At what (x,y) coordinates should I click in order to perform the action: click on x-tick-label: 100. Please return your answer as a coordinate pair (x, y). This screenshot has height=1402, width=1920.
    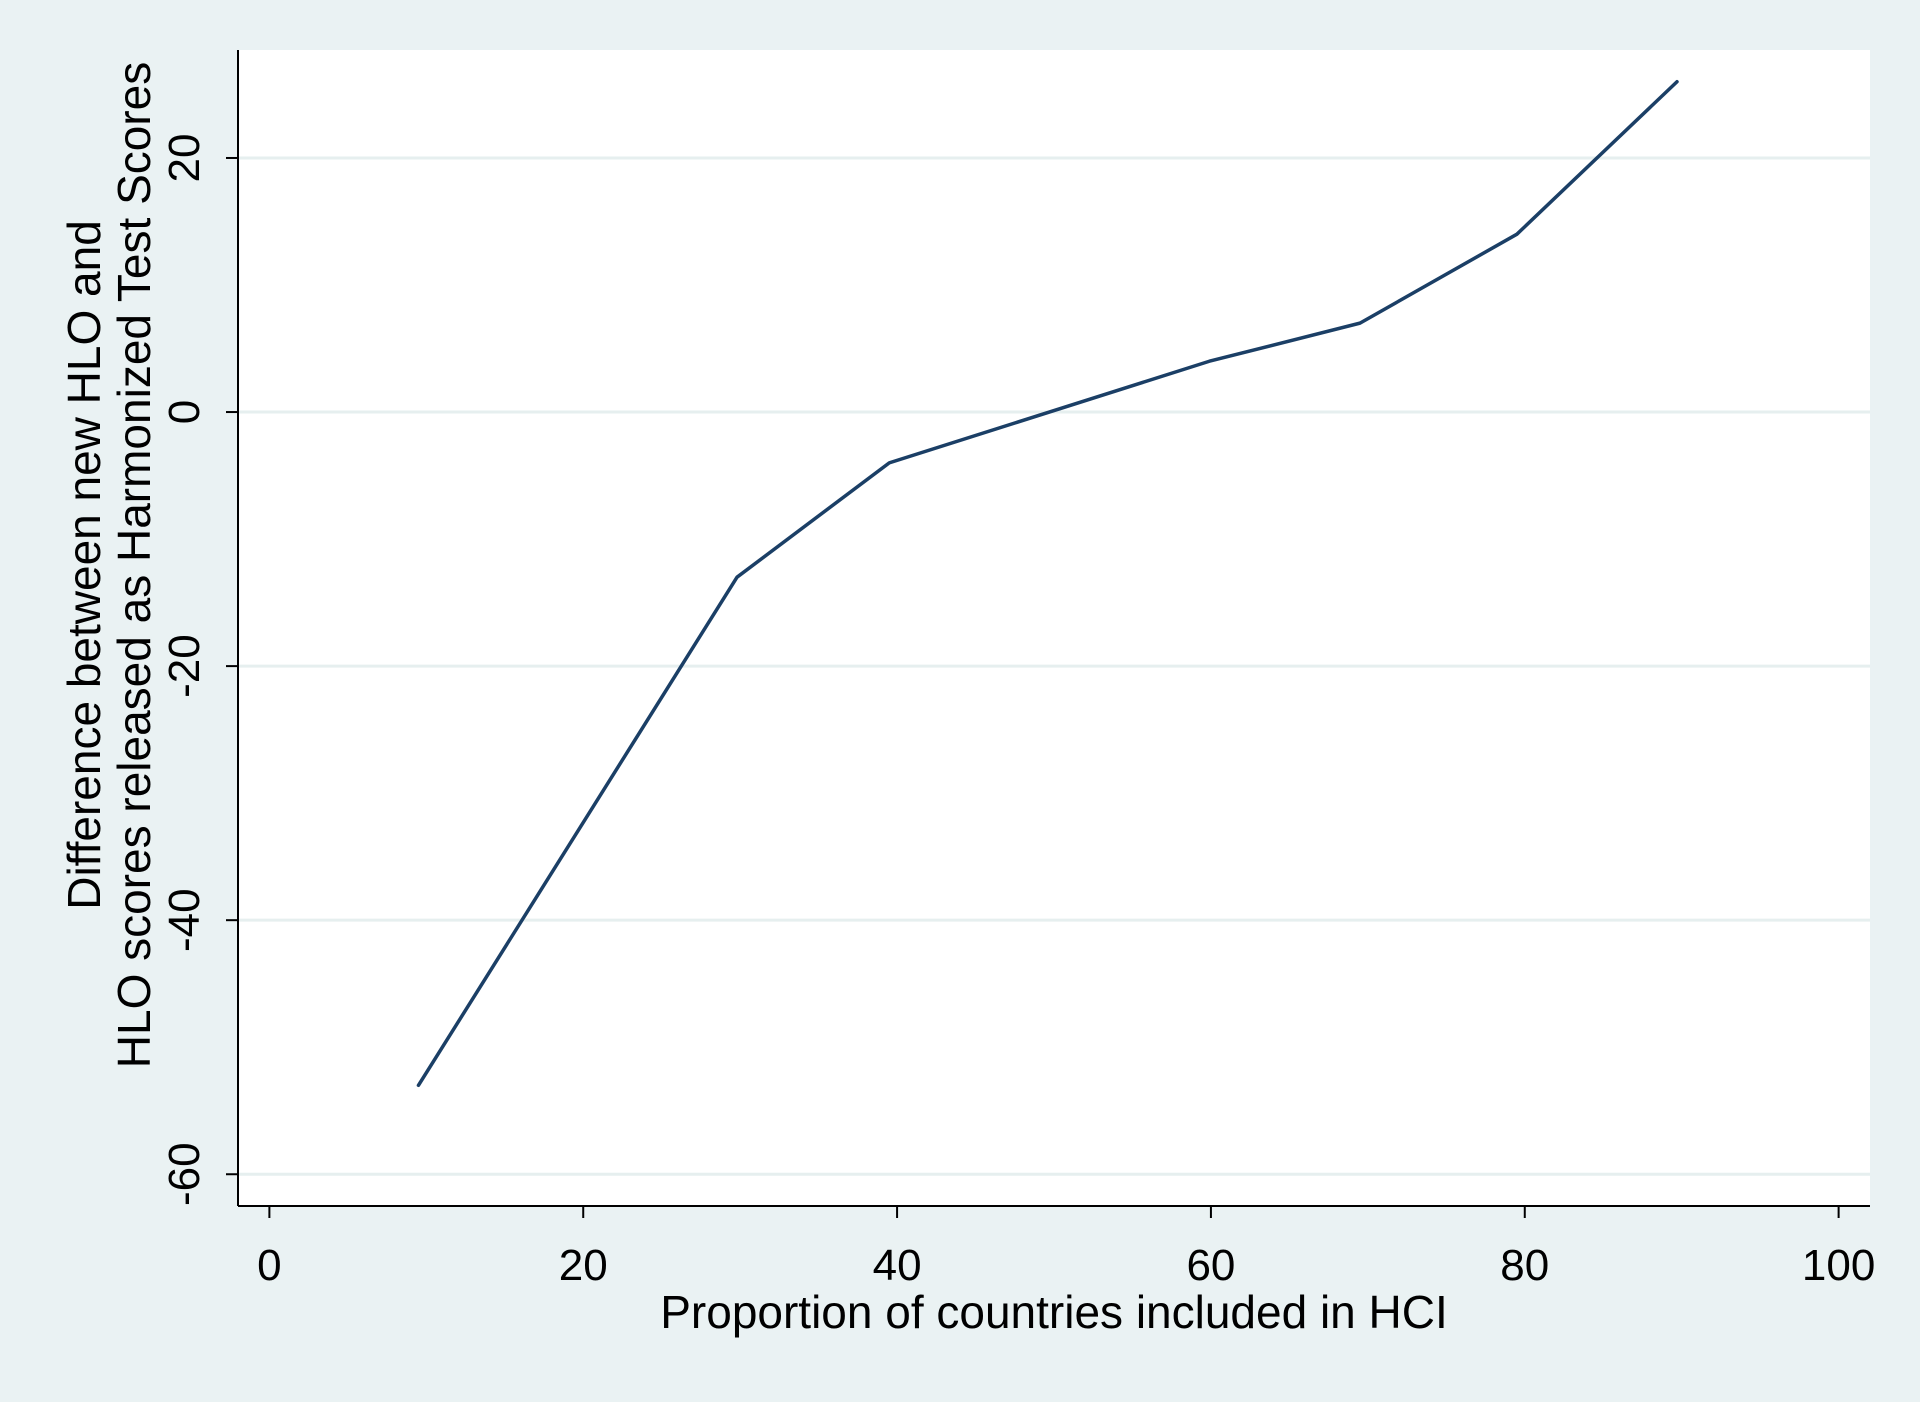
    Looking at the image, I should click on (1838, 1265).